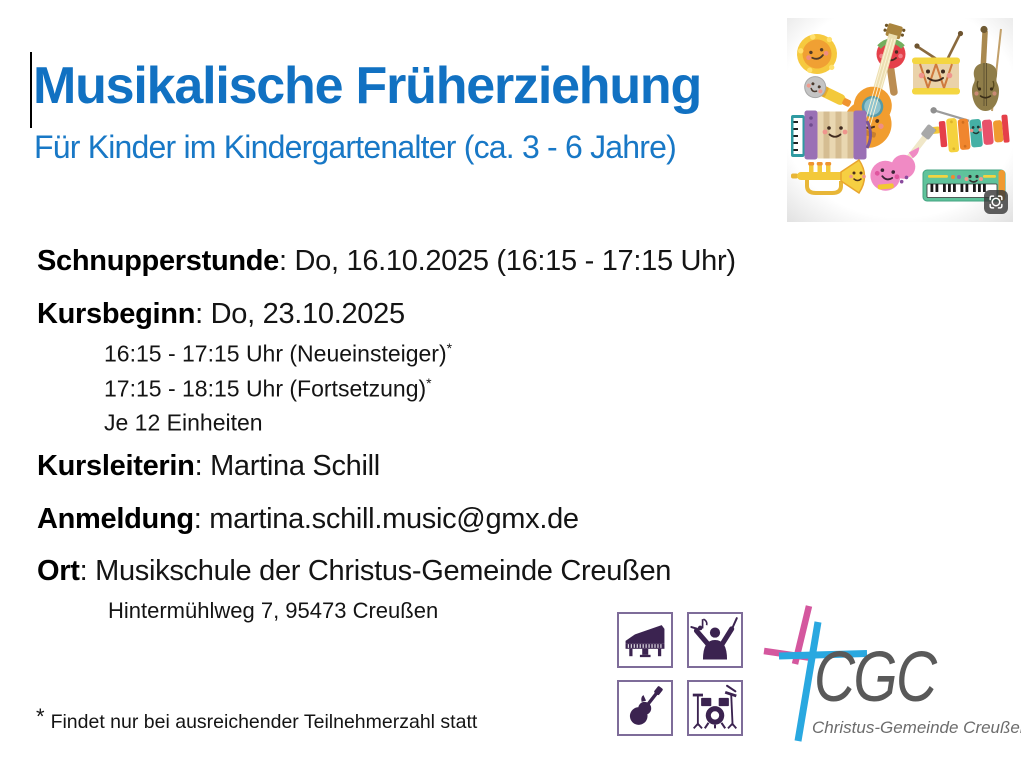 The image size is (1021, 765). Describe the element at coordinates (115, 519) in the screenshot. I see `info-label: Anmeldung` at that location.